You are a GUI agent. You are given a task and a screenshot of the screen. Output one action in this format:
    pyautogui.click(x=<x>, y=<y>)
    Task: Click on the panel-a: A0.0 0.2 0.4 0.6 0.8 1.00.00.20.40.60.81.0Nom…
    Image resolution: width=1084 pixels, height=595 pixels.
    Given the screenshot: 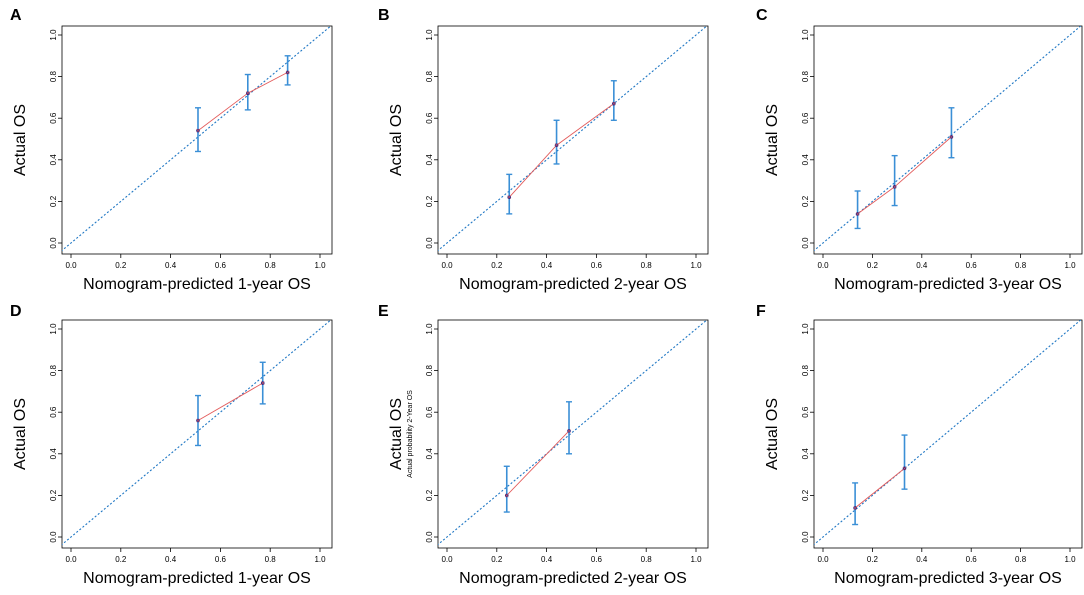 What is the action you would take?
    pyautogui.click(x=171, y=150)
    